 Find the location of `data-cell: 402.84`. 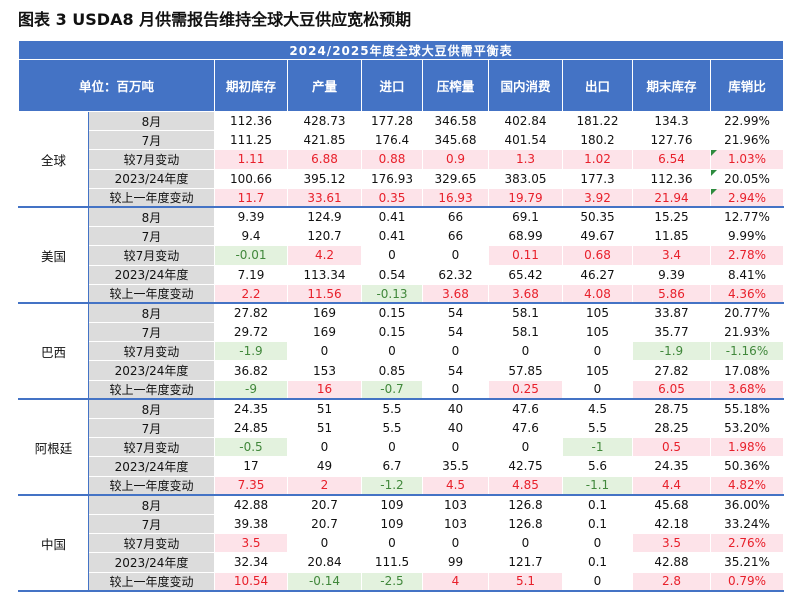

data-cell: 402.84 is located at coordinates (525, 121).